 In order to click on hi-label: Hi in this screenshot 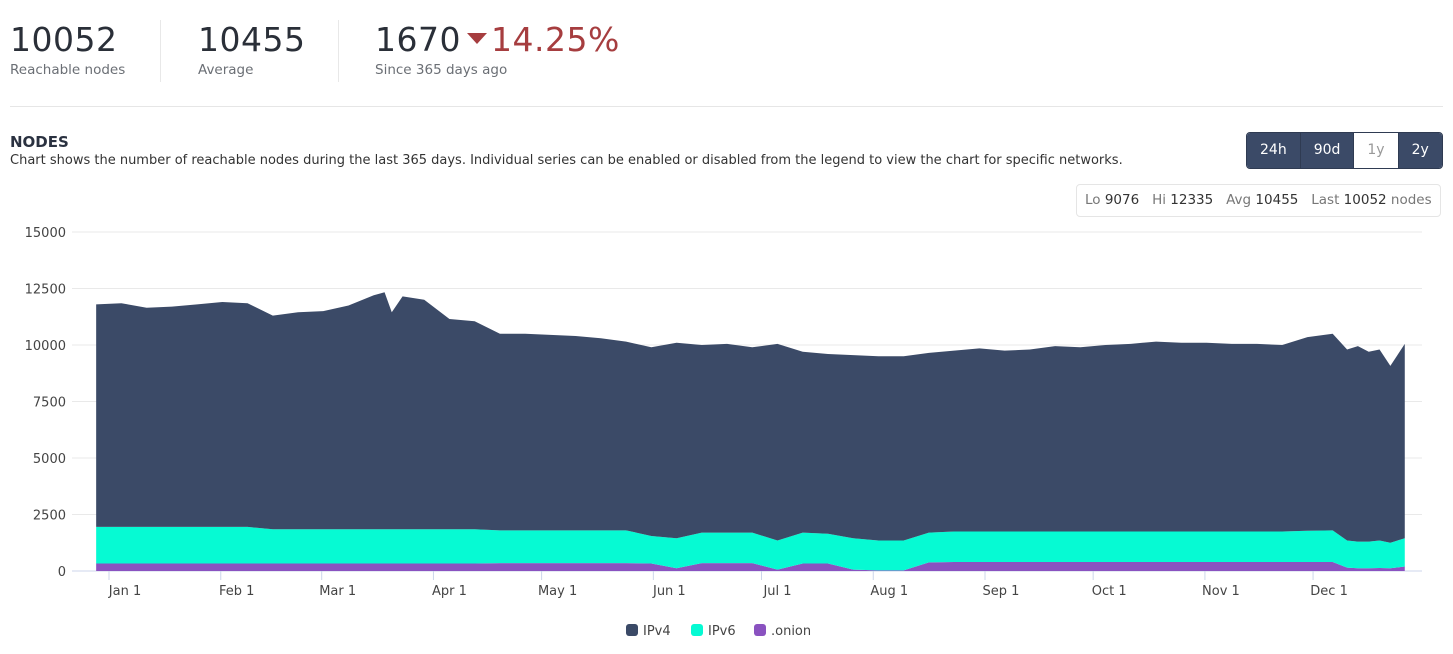, I will do `click(1159, 200)`.